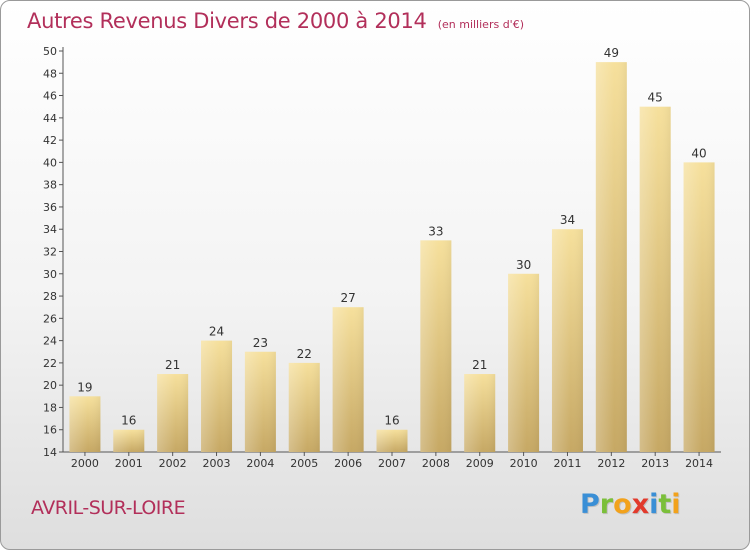 This screenshot has width=750, height=550. I want to click on y-tick-label: 18, so click(50, 407).